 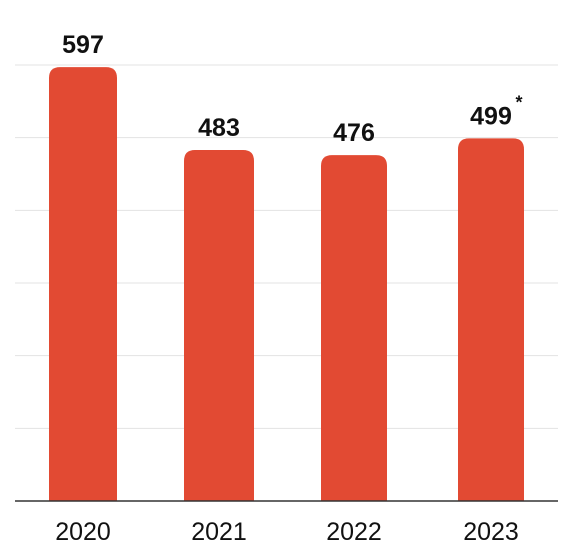 What do you see at coordinates (83, 45) in the screenshot?
I see `data-label-2020: 597` at bounding box center [83, 45].